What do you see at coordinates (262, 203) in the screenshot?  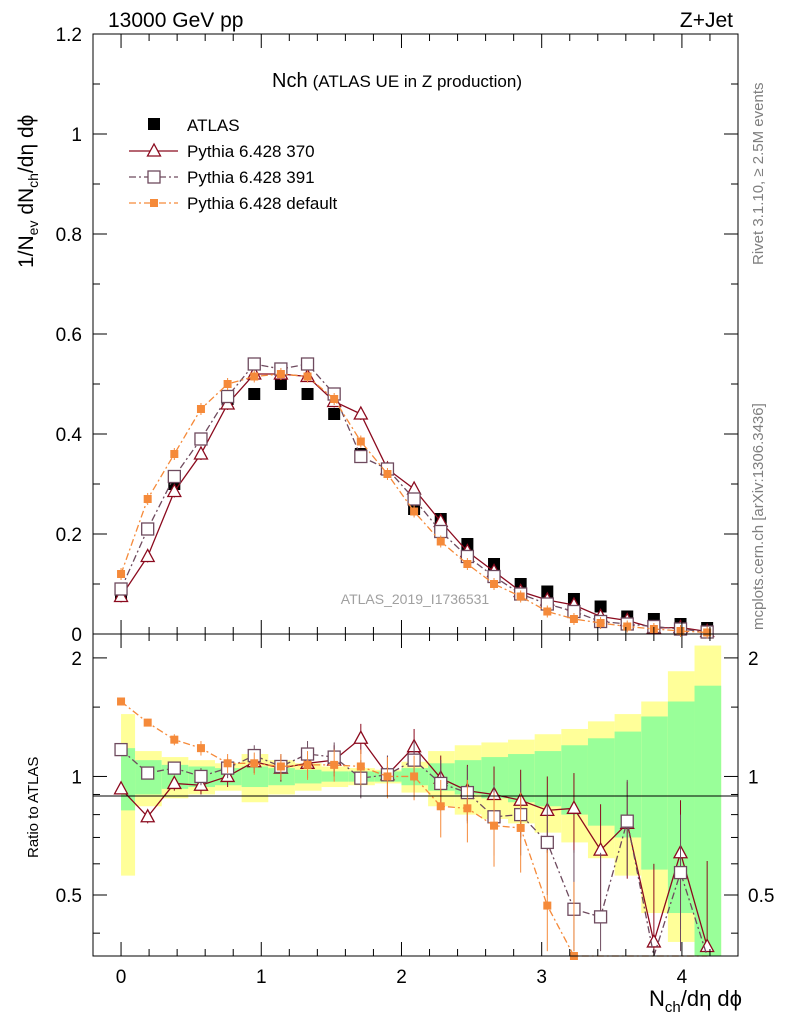 I see `legend-default-label: Pythia 6.428 default` at bounding box center [262, 203].